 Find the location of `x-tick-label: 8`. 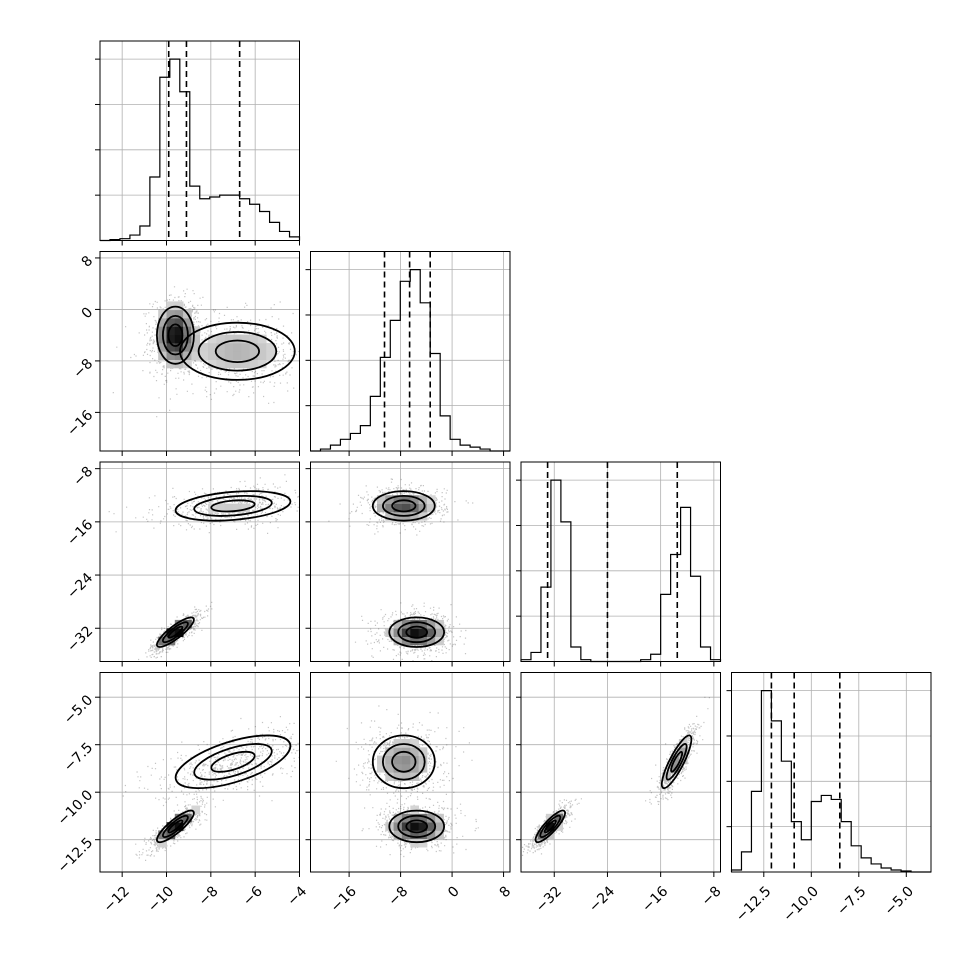

x-tick-label: 8 is located at coordinates (506, 892).